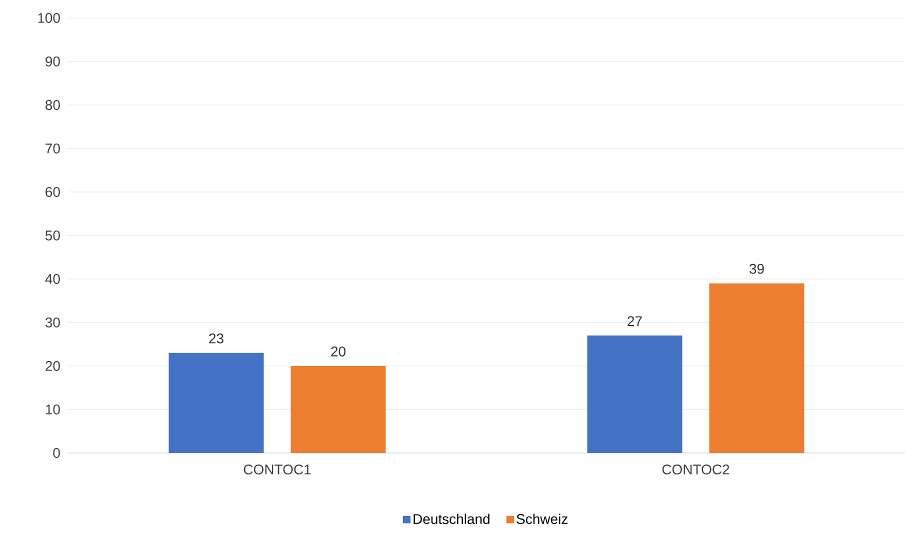 The height and width of the screenshot is (545, 914). What do you see at coordinates (52, 279) in the screenshot?
I see `y-tick-label: 40` at bounding box center [52, 279].